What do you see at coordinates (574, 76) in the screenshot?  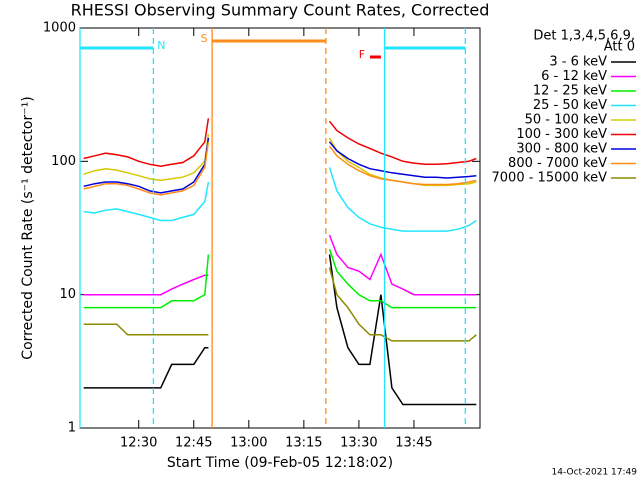 I see `legend-label: 6 - 12 keV` at bounding box center [574, 76].